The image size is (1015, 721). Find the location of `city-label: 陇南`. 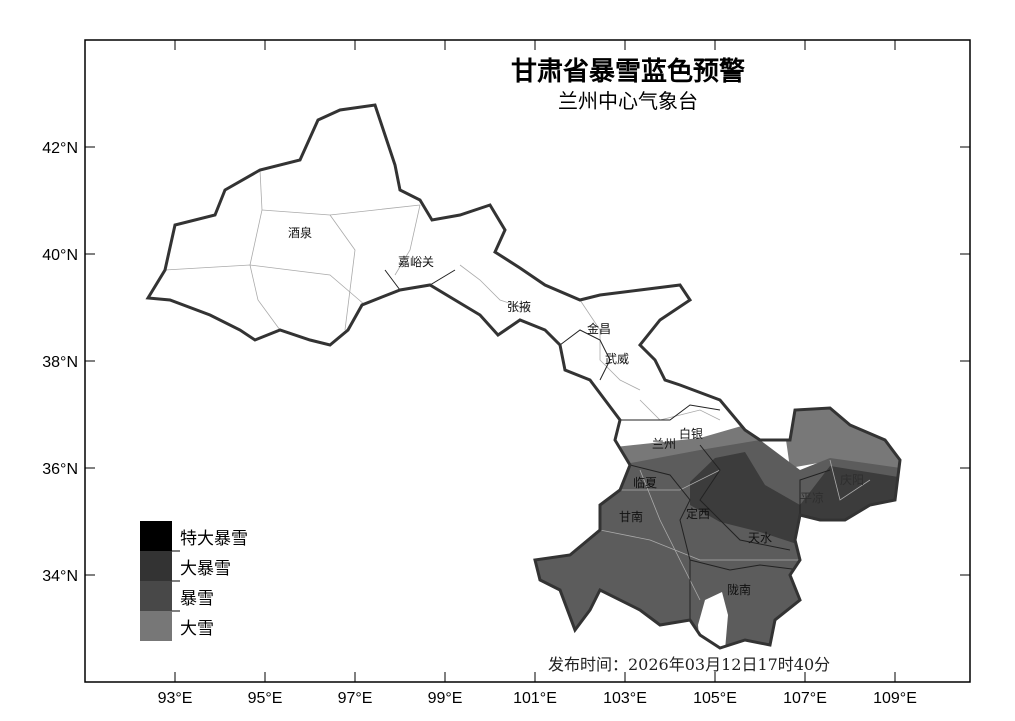

city-label: 陇南 is located at coordinates (739, 589).